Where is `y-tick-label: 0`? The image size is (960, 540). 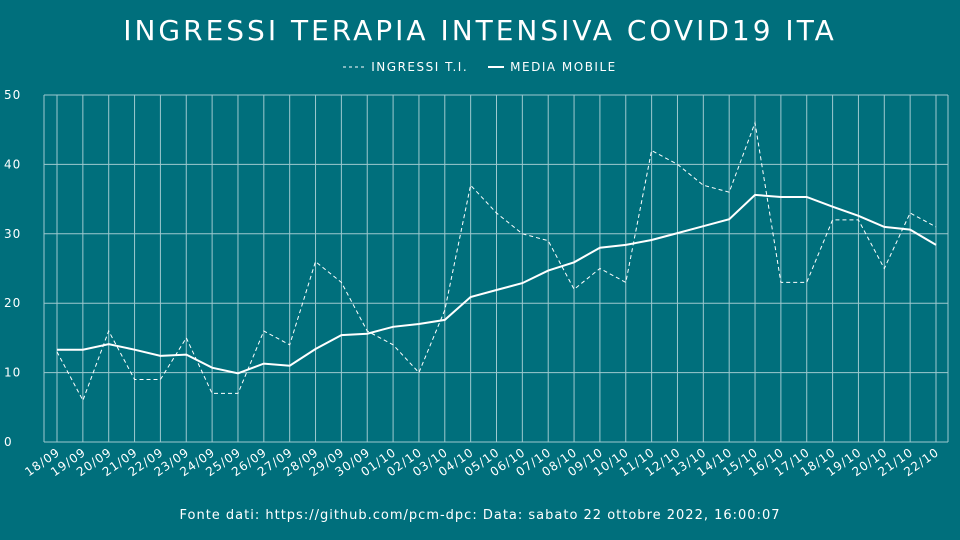
y-tick-label: 0 is located at coordinates (8, 442).